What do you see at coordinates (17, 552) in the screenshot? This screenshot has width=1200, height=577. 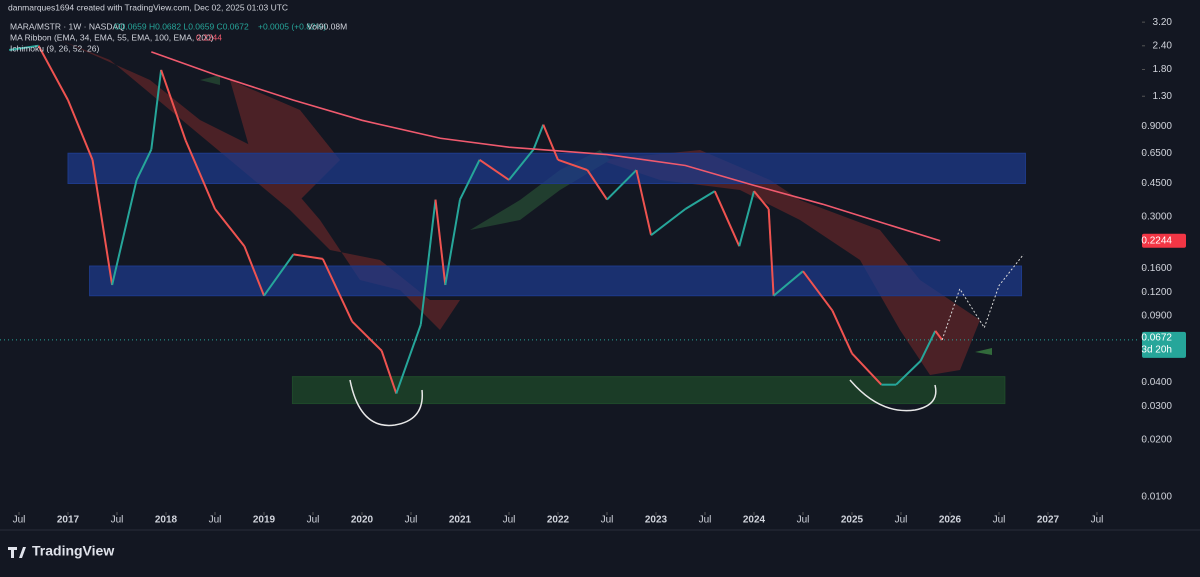 I see `logo` at bounding box center [17, 552].